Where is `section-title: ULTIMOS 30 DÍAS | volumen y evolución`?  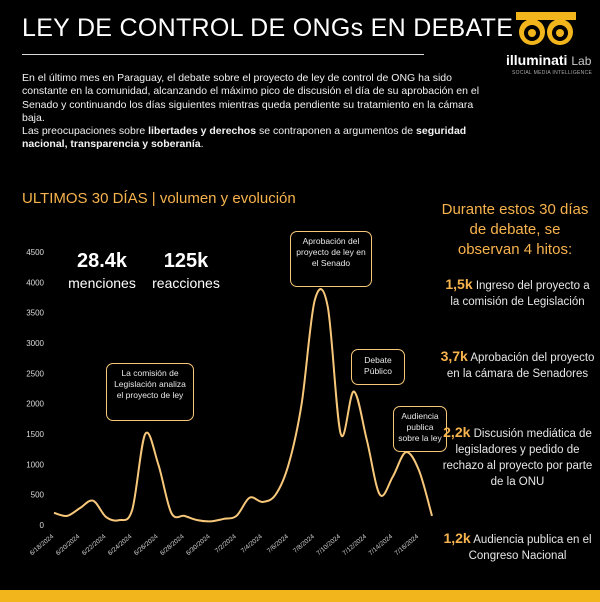 section-title: ULTIMOS 30 DÍAS | volumen y evolución is located at coordinates (159, 198).